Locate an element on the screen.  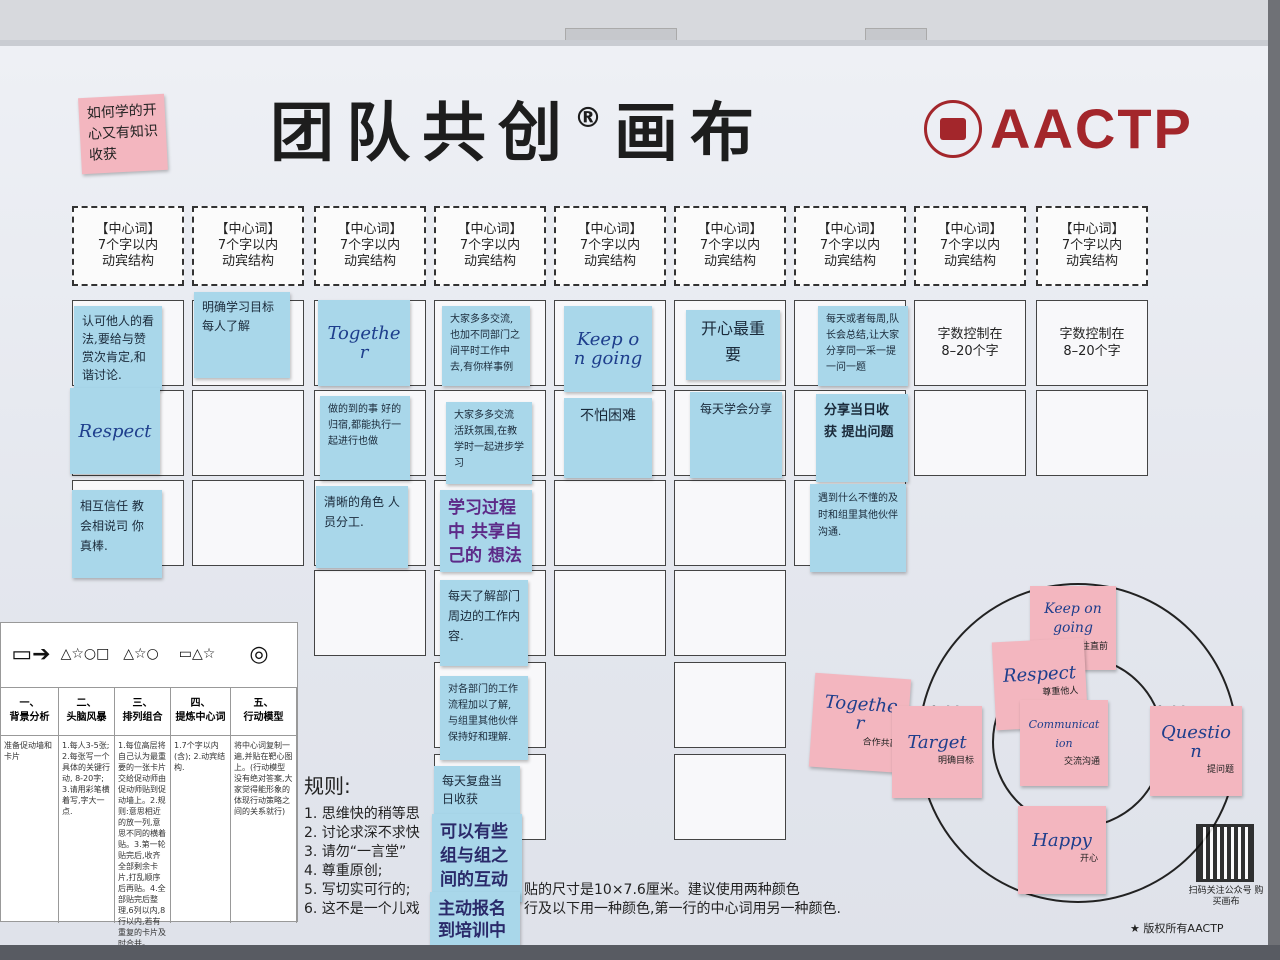
rule-item: 5. 写切实可行的; 贴的尺寸是10×7.6厘米。建议使用两种颜色 is located at coordinates (552, 890).